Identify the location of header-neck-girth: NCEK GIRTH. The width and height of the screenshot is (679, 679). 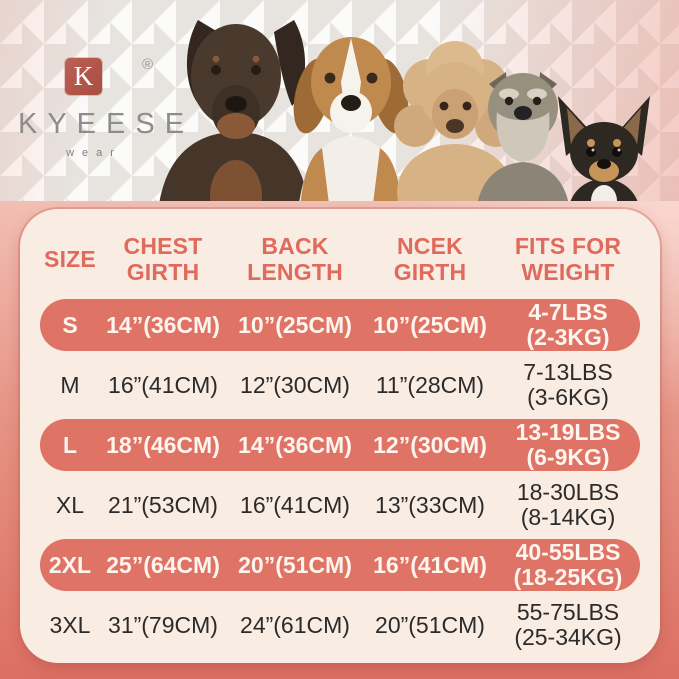
(430, 259).